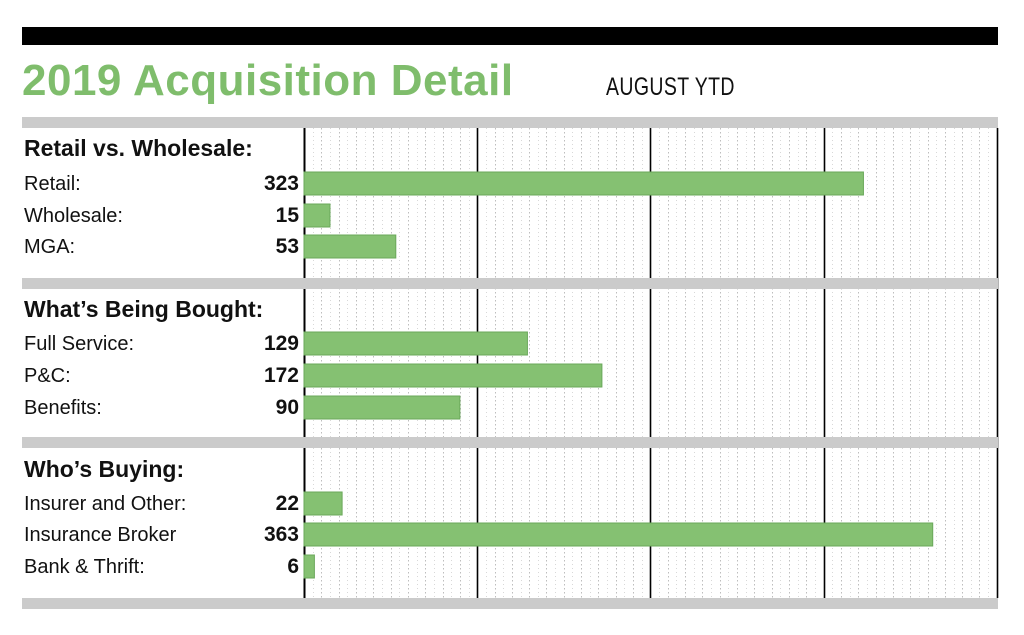  Describe the element at coordinates (287, 407) in the screenshot. I see `row-value-benefits: 90` at that location.